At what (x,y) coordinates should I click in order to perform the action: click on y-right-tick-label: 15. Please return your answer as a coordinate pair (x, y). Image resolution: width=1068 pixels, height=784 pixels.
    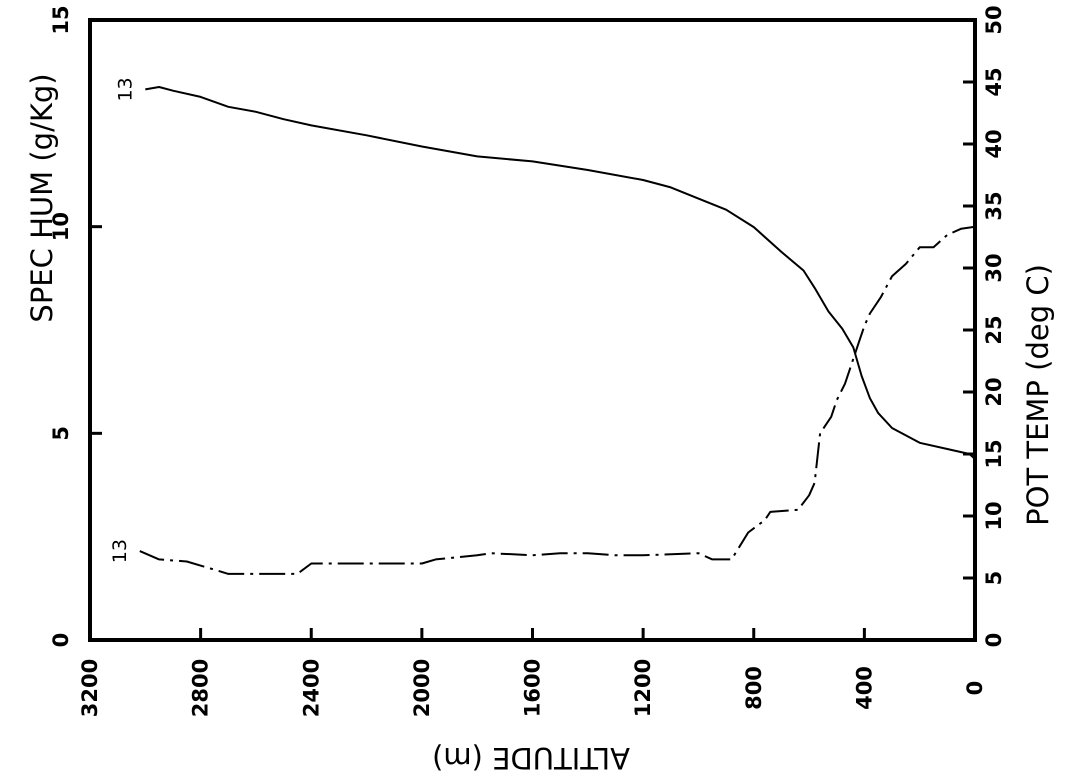
    Looking at the image, I should click on (994, 453).